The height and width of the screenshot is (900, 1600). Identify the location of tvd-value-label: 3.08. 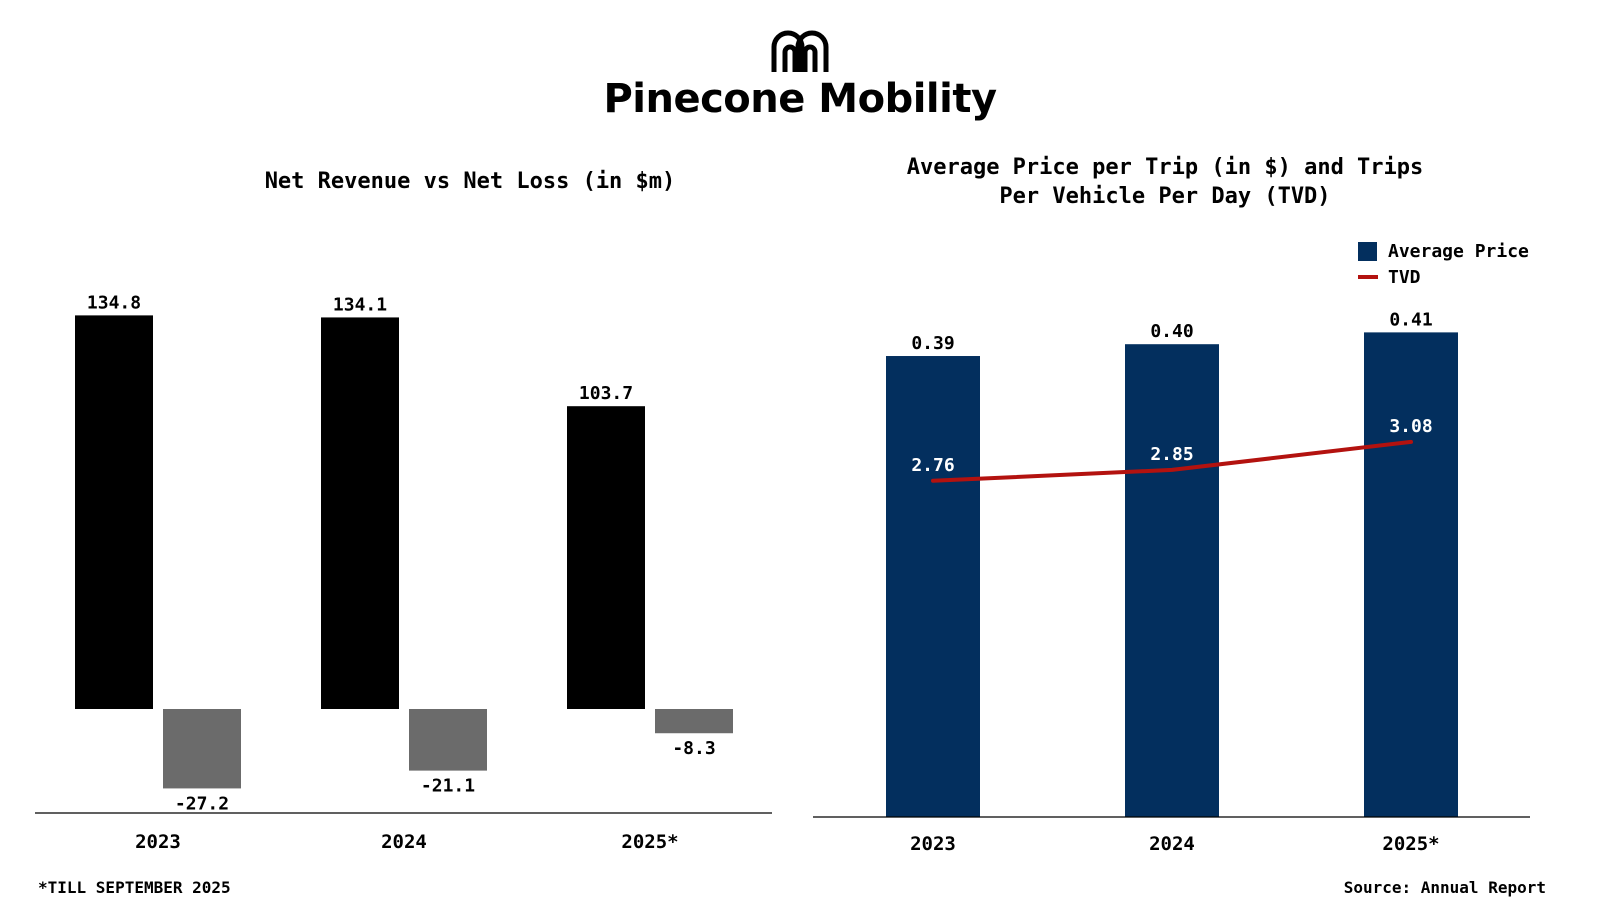
(1410, 426).